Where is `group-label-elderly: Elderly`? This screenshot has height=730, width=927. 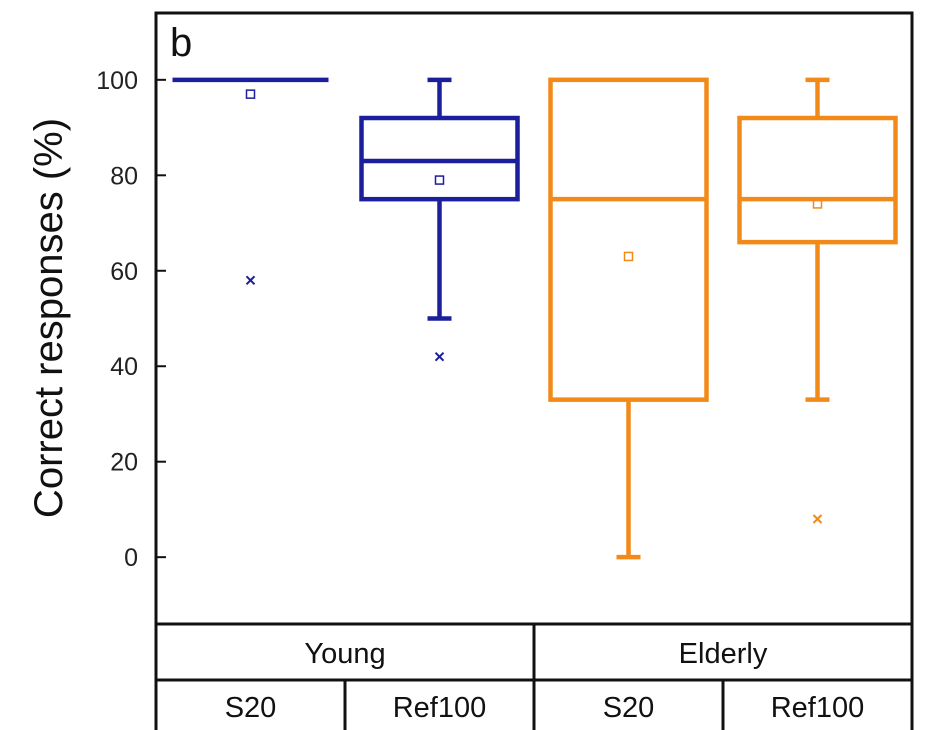 group-label-elderly: Elderly is located at coordinates (723, 654).